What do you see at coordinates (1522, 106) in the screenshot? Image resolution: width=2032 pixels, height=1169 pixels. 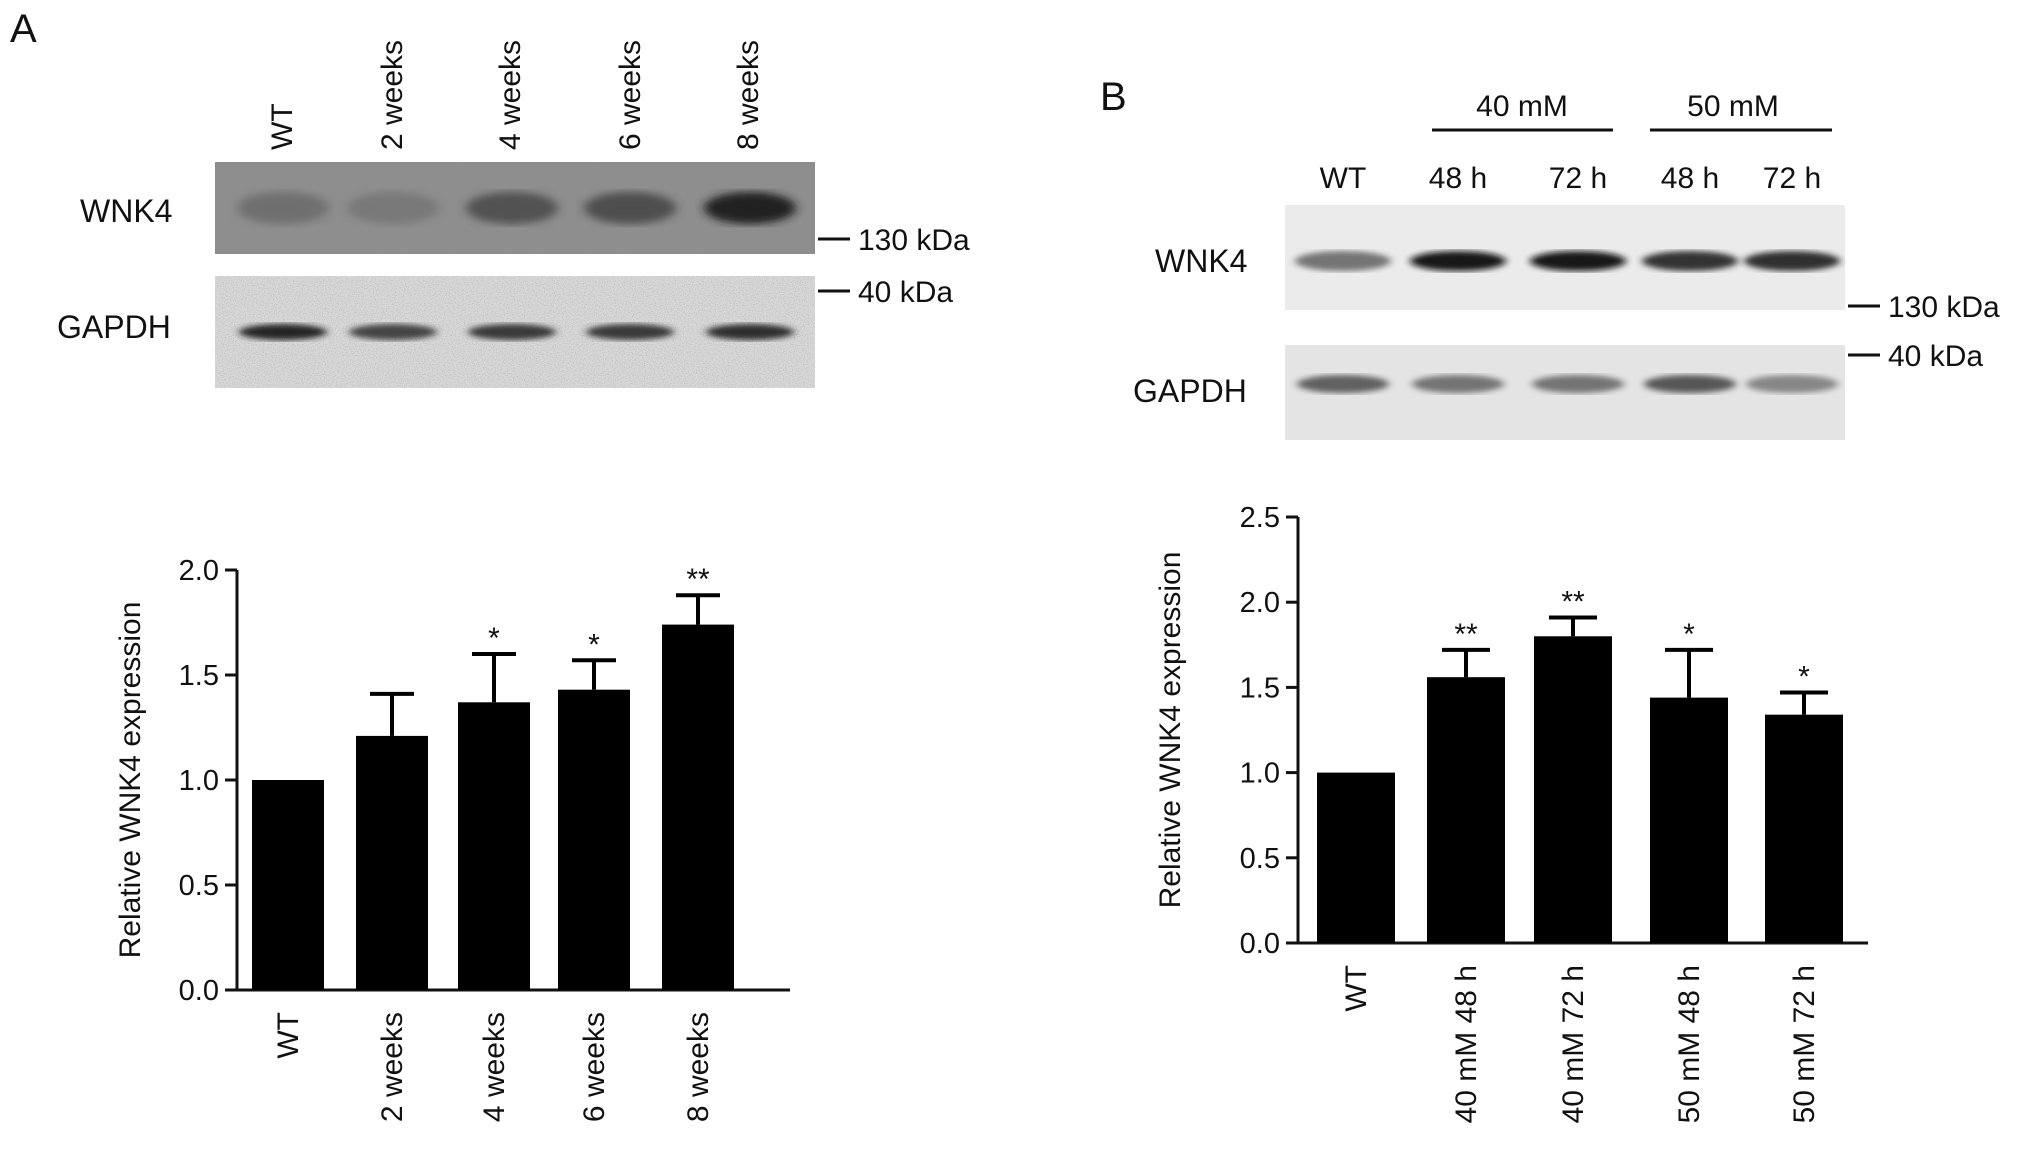 I see `group-header-40mm: 40 mM` at bounding box center [1522, 106].